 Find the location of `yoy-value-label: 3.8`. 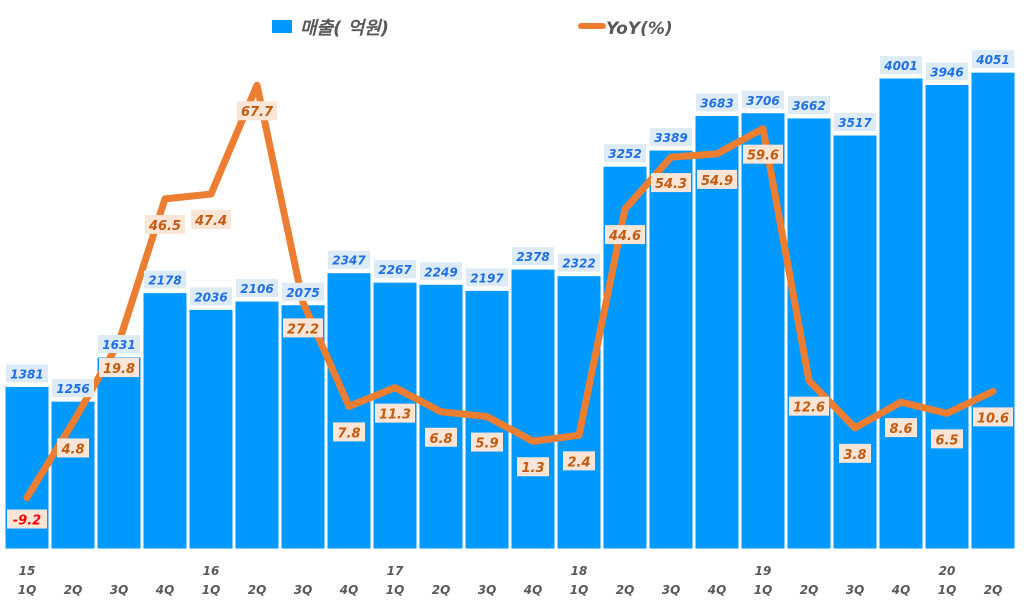

yoy-value-label: 3.8 is located at coordinates (854, 455).